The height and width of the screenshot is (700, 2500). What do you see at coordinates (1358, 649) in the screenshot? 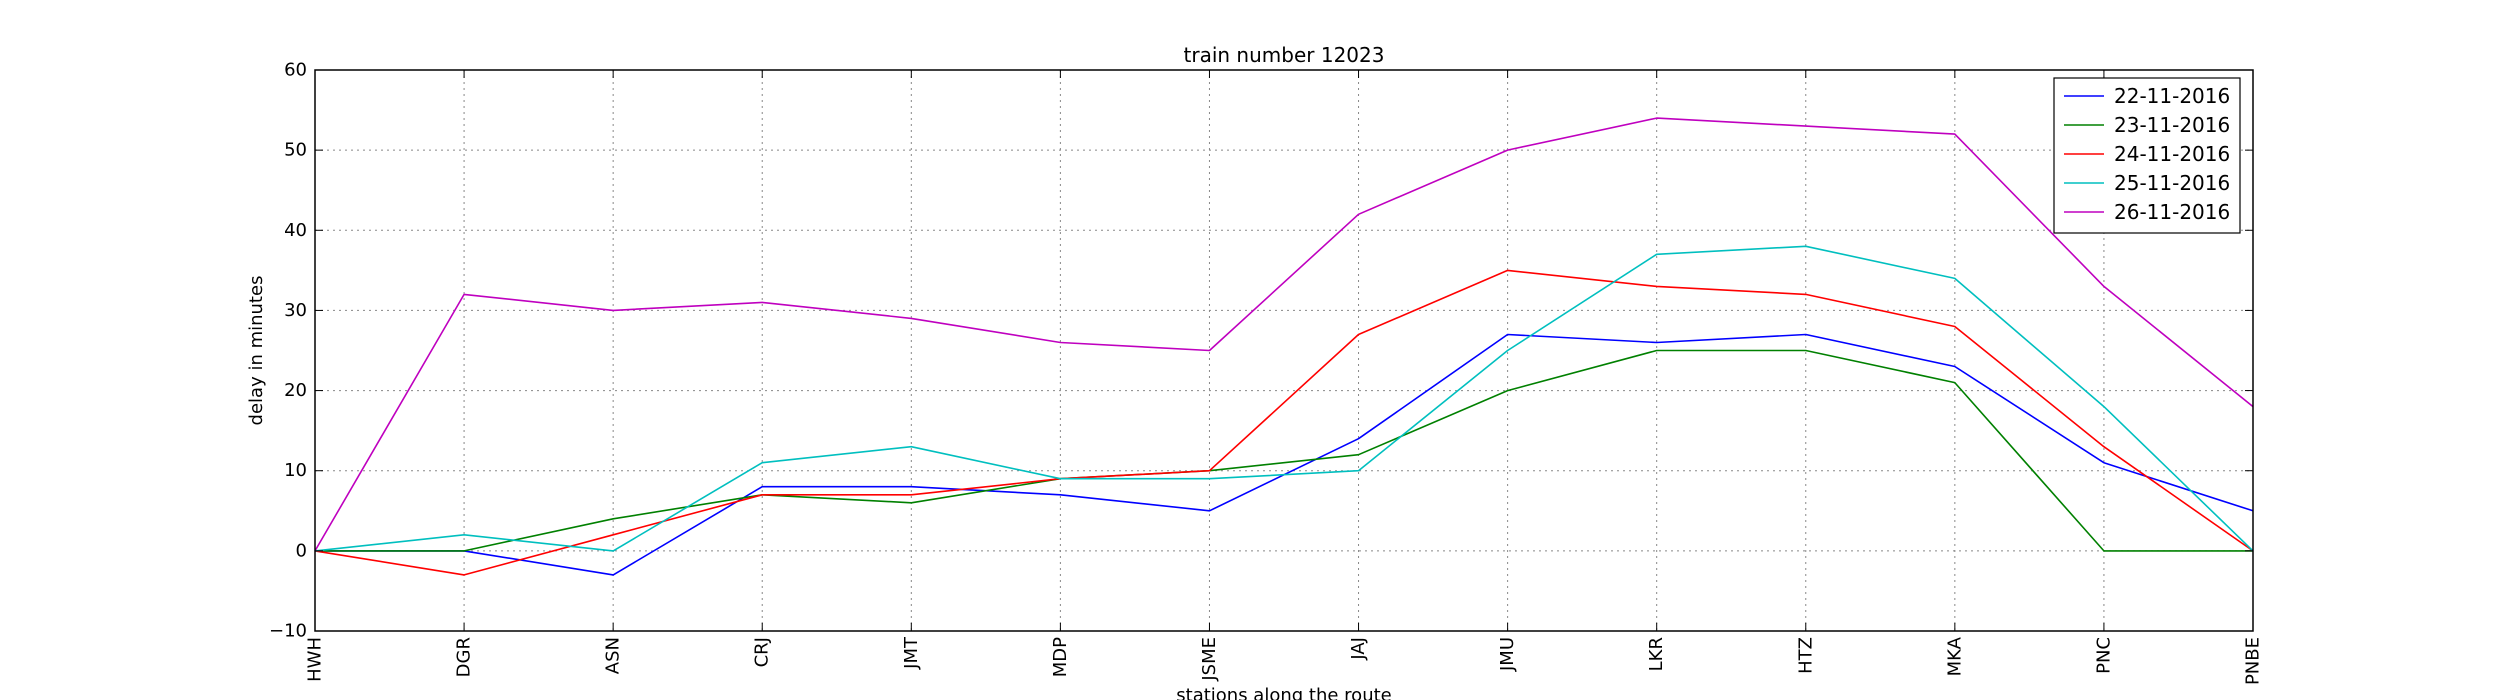
I see `x-tick-label: JAJ` at bounding box center [1358, 649].